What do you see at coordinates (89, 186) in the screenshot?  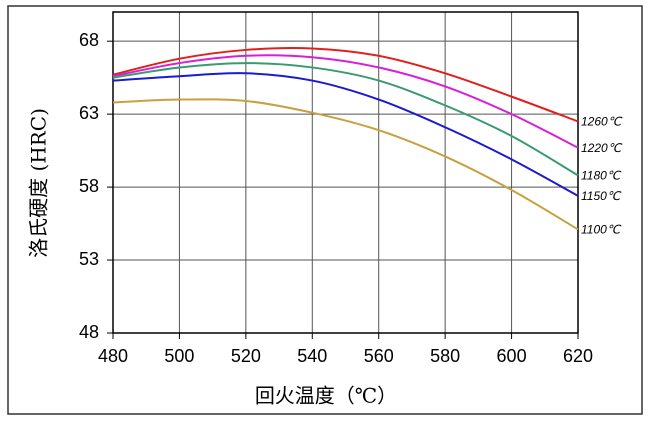 I see `y-tick-label: 58` at bounding box center [89, 186].